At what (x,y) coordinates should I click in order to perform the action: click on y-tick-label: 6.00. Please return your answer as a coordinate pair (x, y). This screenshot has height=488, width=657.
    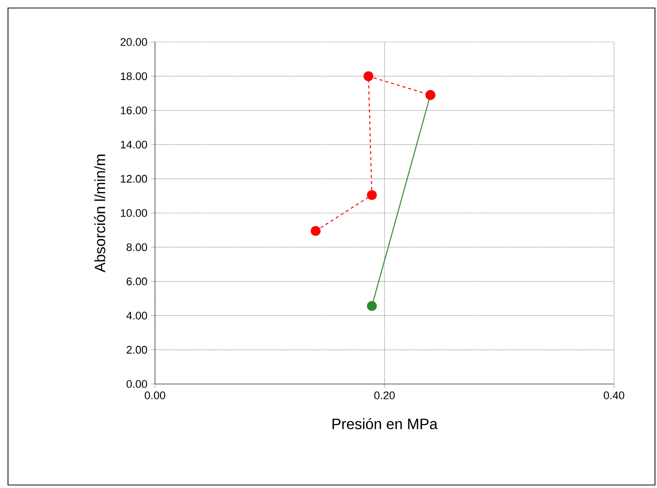
    Looking at the image, I should click on (137, 282).